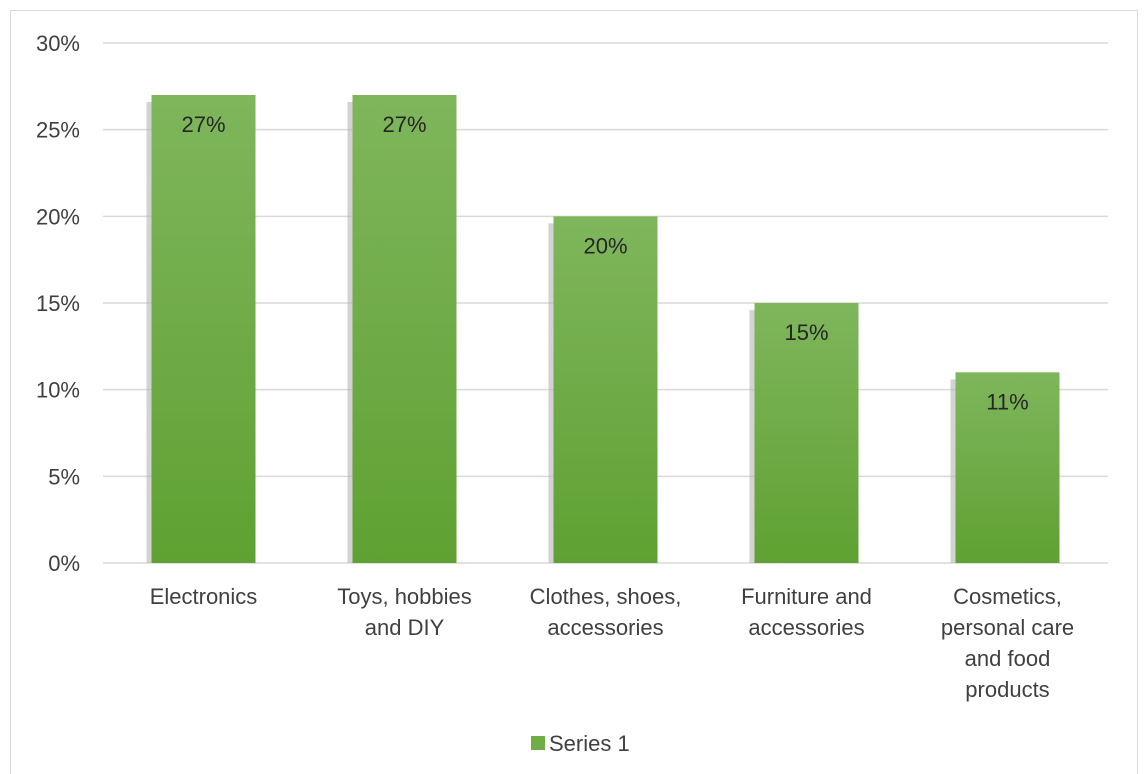  I want to click on x-category-label: Electronics, so click(204, 596).